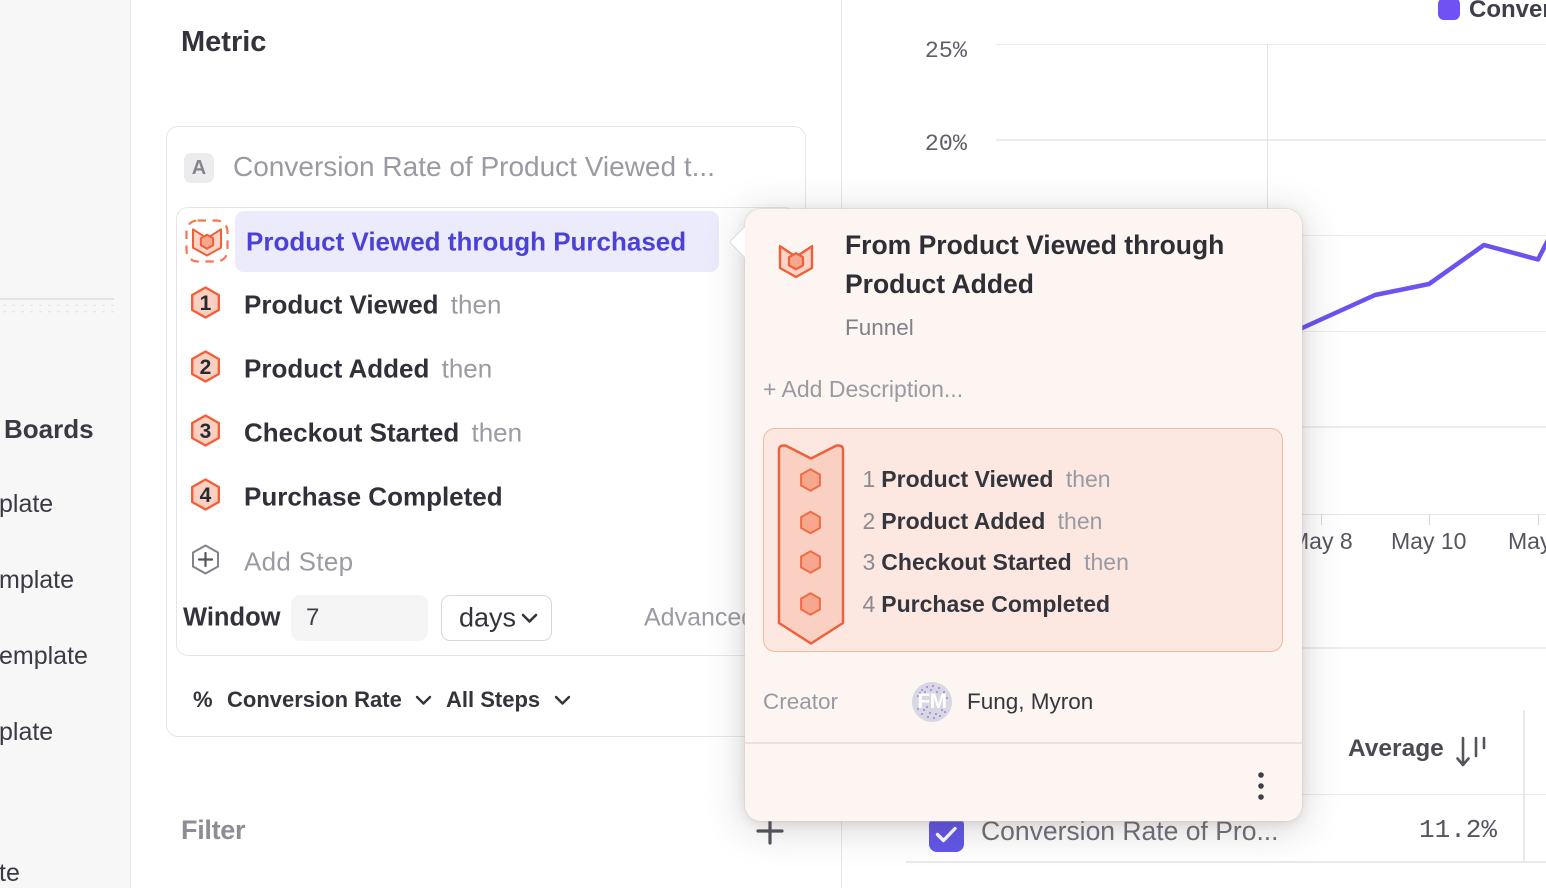  What do you see at coordinates (206, 495) in the screenshot?
I see `svg-text: 4` at bounding box center [206, 495].